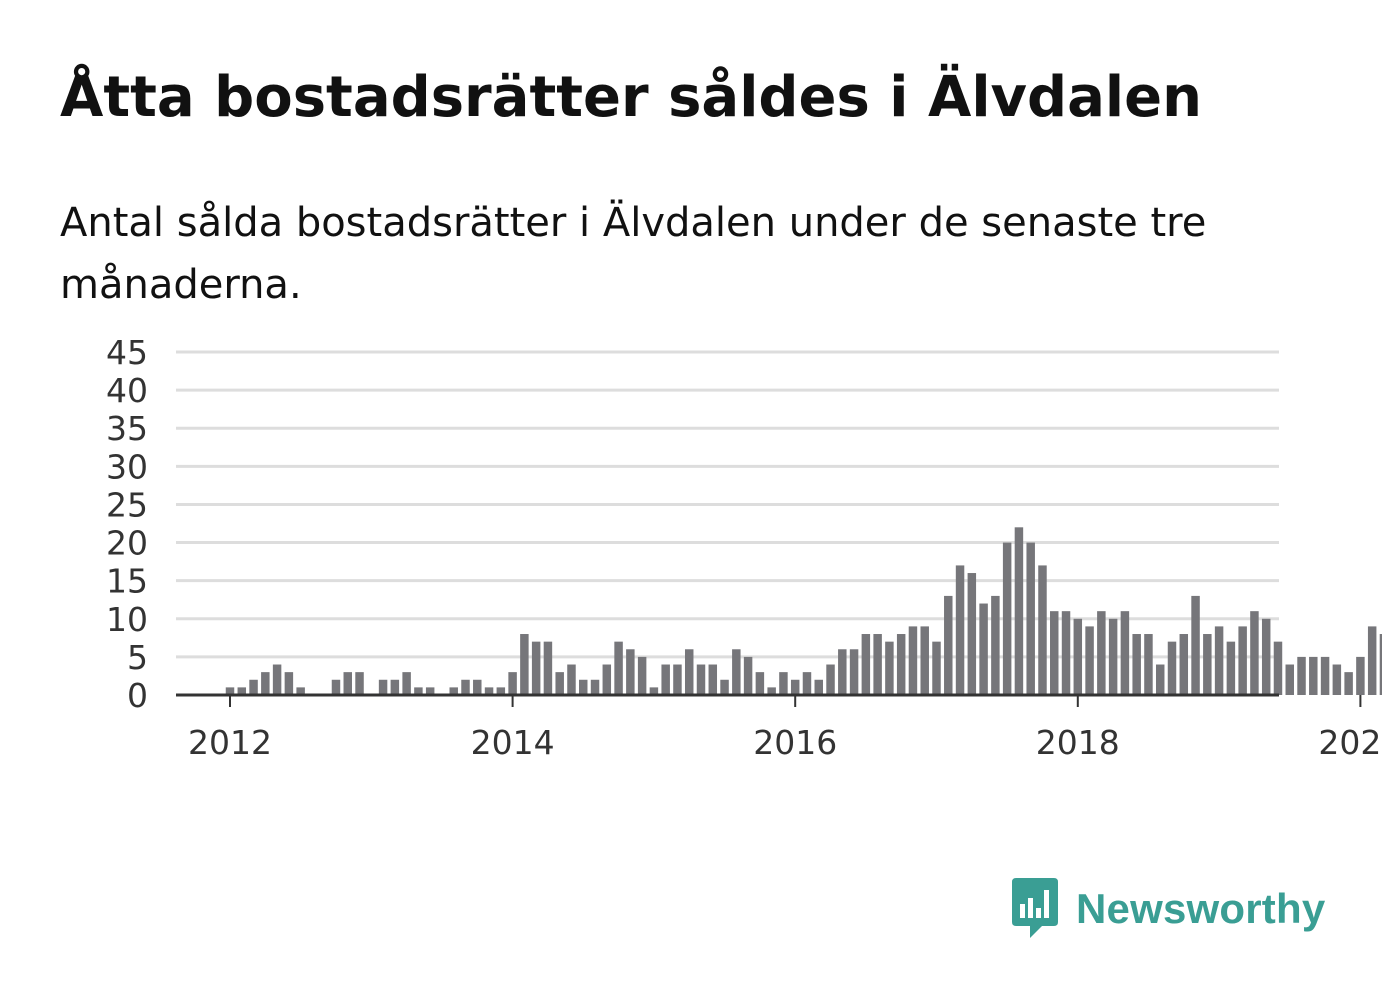 The image size is (1382, 999). Describe the element at coordinates (137, 695) in the screenshot. I see `y-tick-label: 0` at that location.